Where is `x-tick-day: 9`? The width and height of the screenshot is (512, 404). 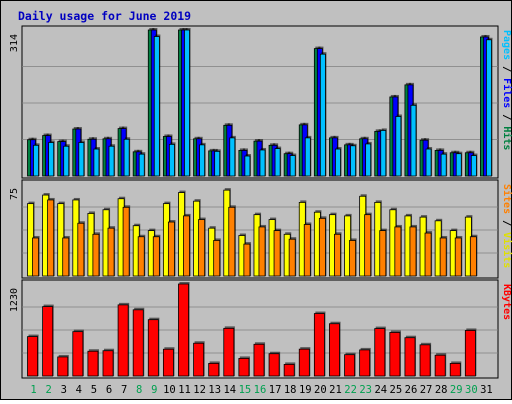 x-tick-day: 9 is located at coordinates (154, 390).